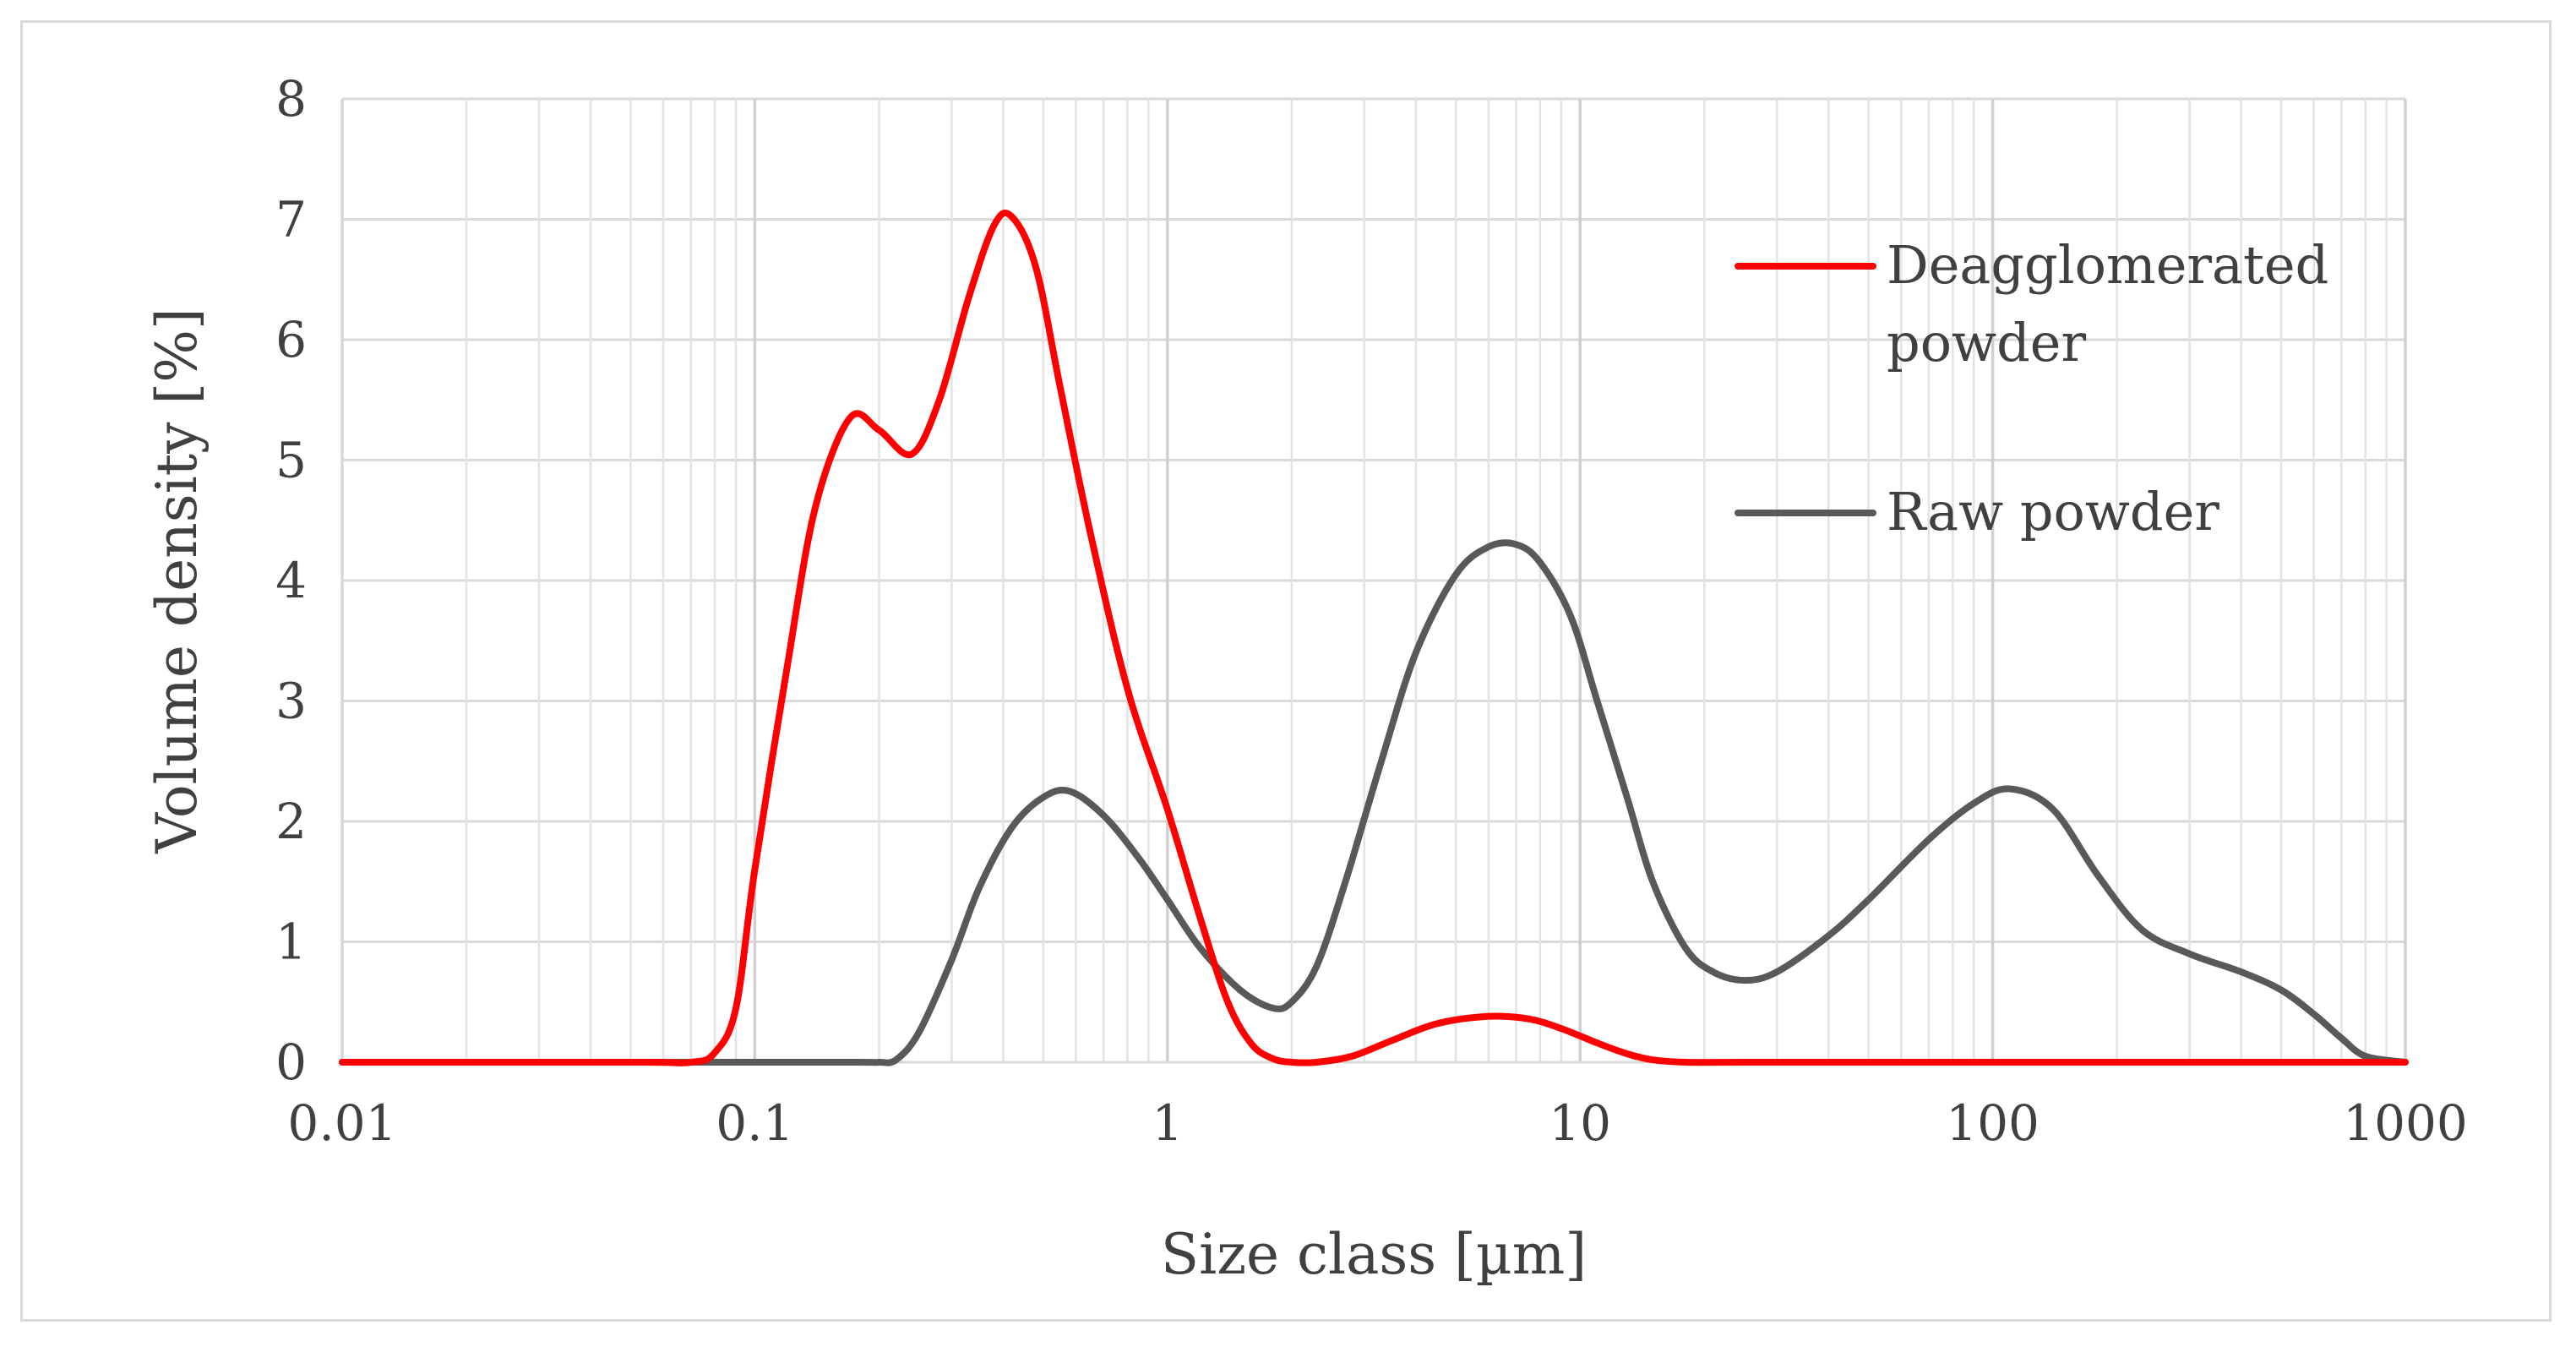  What do you see at coordinates (1580, 1123) in the screenshot?
I see `x-tick-label: 10` at bounding box center [1580, 1123].